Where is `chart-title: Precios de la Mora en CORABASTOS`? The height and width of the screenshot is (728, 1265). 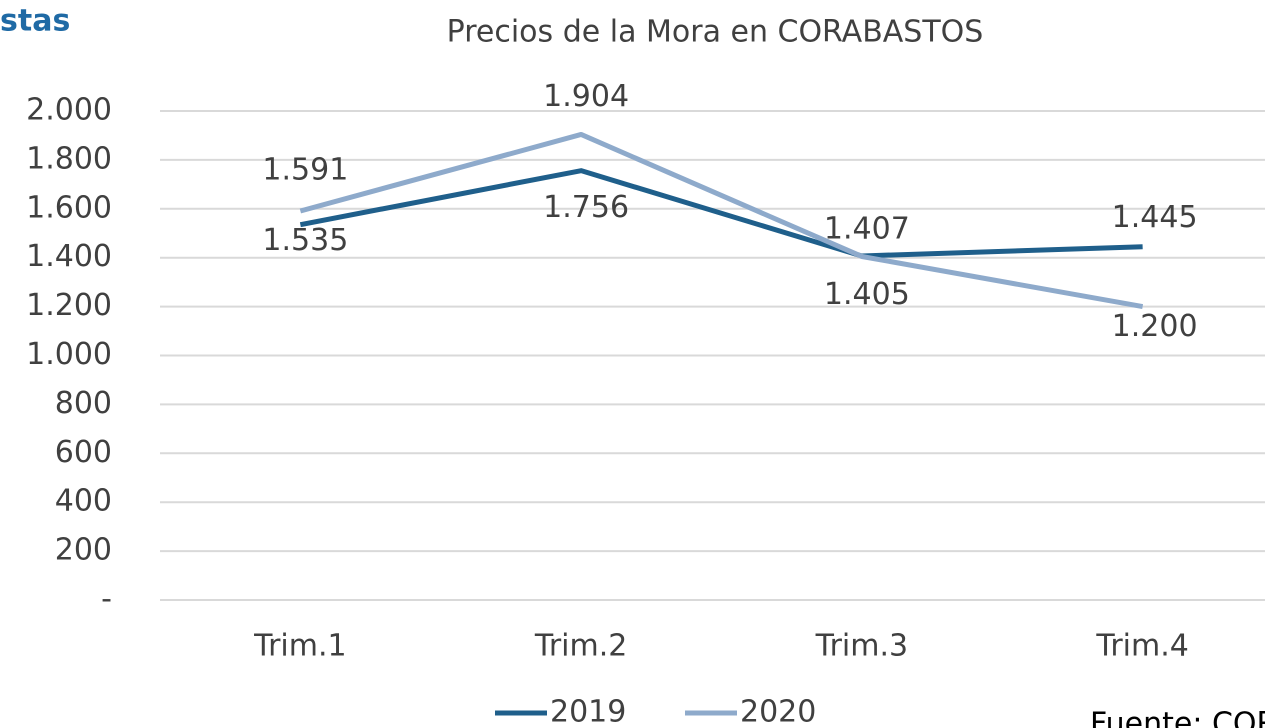
chart-title: Precios de la Mora en CORABASTOS is located at coordinates (715, 32).